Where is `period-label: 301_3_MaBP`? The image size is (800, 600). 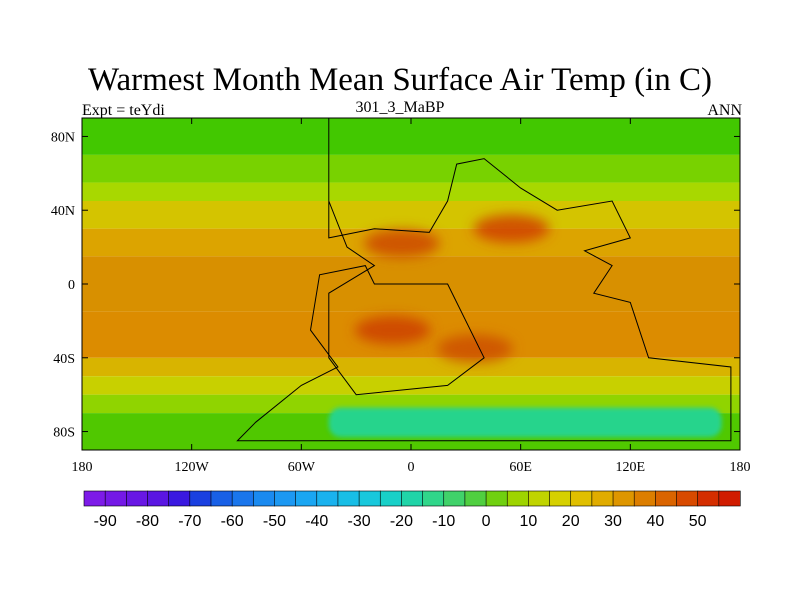
period-label: 301_3_MaBP is located at coordinates (400, 107).